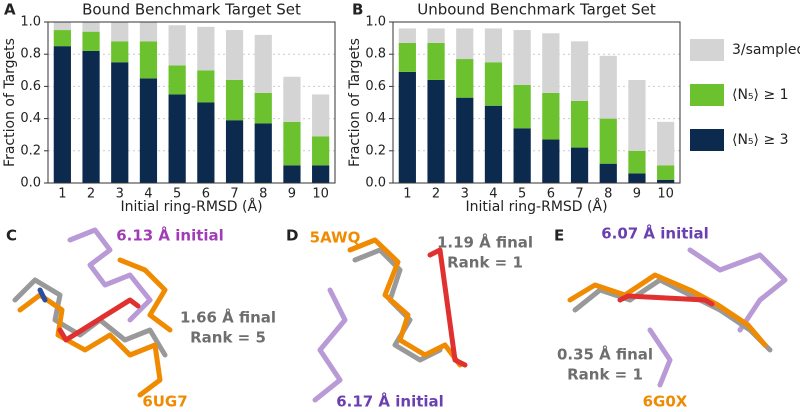 This screenshot has width=800, height=412. Describe the element at coordinates (191, 10) in the screenshot. I see `chart-title: Bound Benchmark Target Set` at that location.